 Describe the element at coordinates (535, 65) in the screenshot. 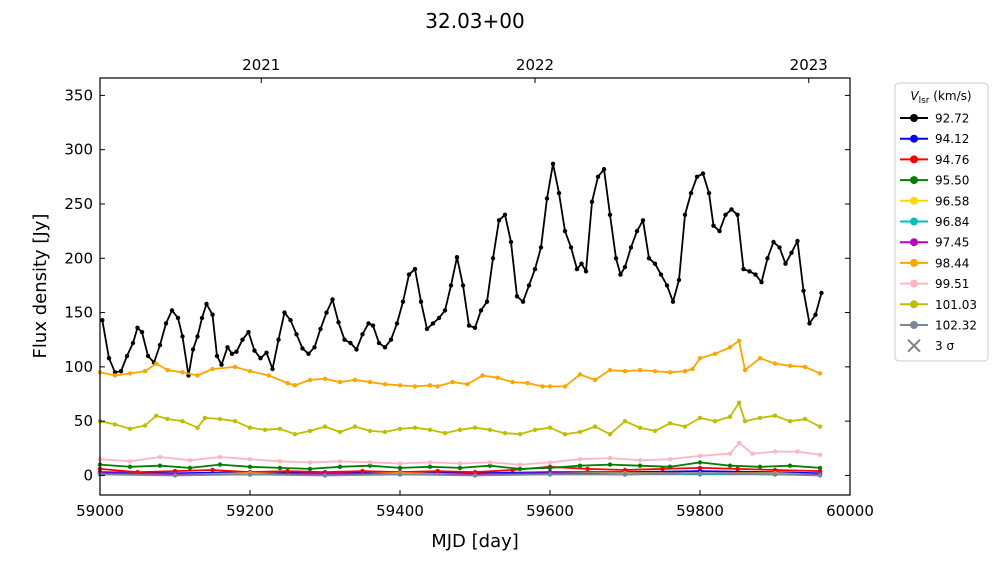

I see `top-tick-label: 2022` at that location.